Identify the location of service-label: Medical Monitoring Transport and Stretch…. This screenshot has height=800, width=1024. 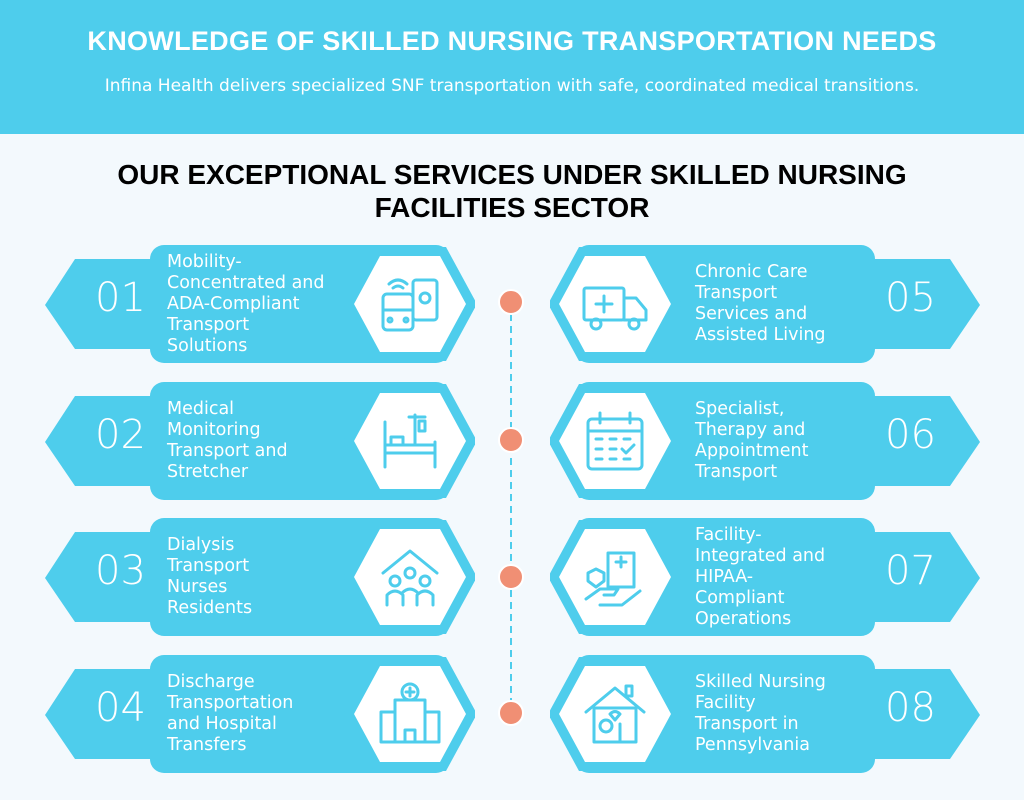
(227, 440).